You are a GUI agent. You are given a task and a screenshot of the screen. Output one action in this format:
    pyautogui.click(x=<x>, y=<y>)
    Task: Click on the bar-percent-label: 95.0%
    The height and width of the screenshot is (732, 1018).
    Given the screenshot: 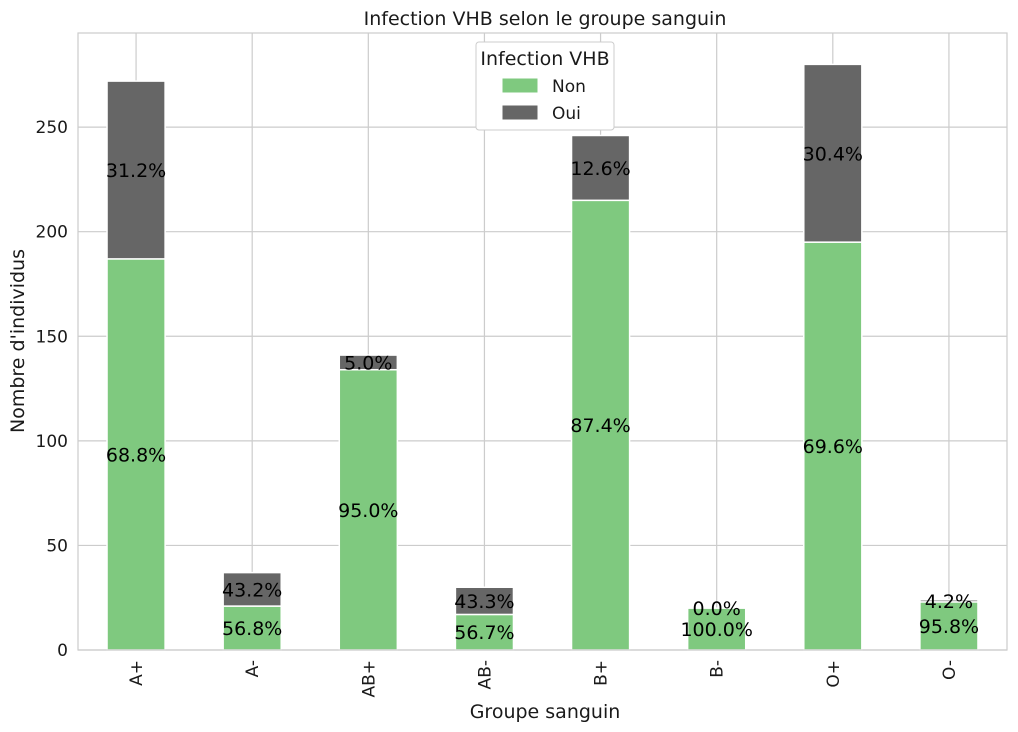 What is the action you would take?
    pyautogui.click(x=368, y=511)
    